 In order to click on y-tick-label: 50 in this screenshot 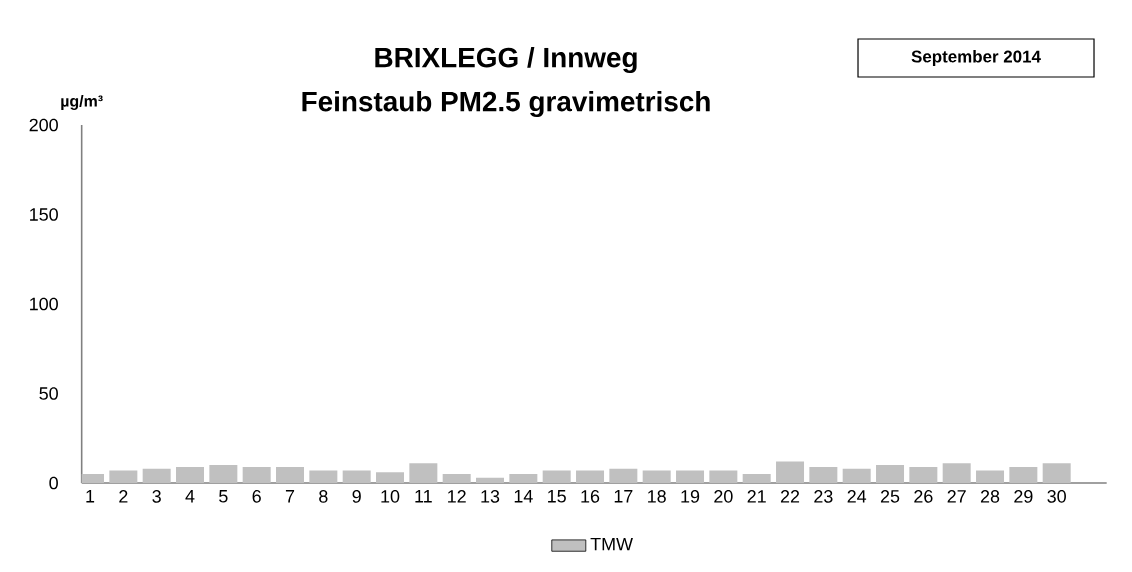, I will do `click(48, 393)`.